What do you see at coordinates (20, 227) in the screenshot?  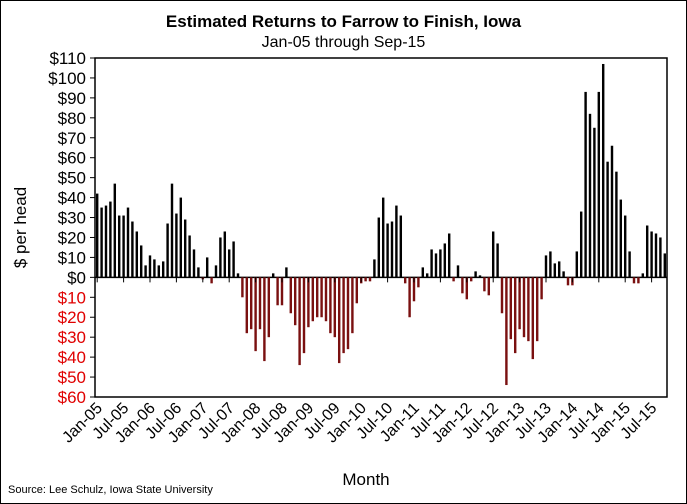 I see `y-axis-label: $ per head` at bounding box center [20, 227].